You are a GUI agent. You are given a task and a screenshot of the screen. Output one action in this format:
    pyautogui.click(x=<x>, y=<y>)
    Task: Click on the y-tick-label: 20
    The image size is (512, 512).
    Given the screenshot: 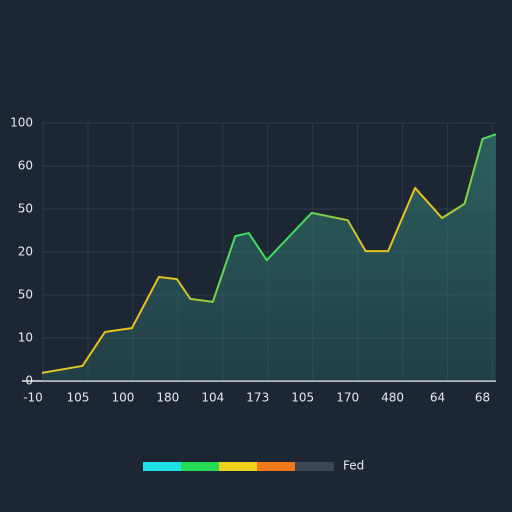 What is the action you would take?
    pyautogui.click(x=25, y=252)
    